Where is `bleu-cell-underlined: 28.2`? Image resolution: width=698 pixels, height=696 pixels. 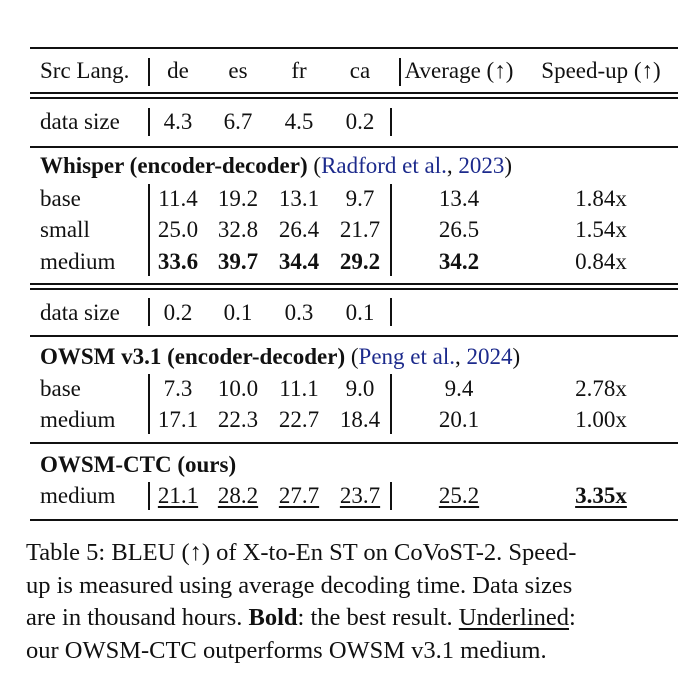 bleu-cell-underlined: 28.2 is located at coordinates (238, 495).